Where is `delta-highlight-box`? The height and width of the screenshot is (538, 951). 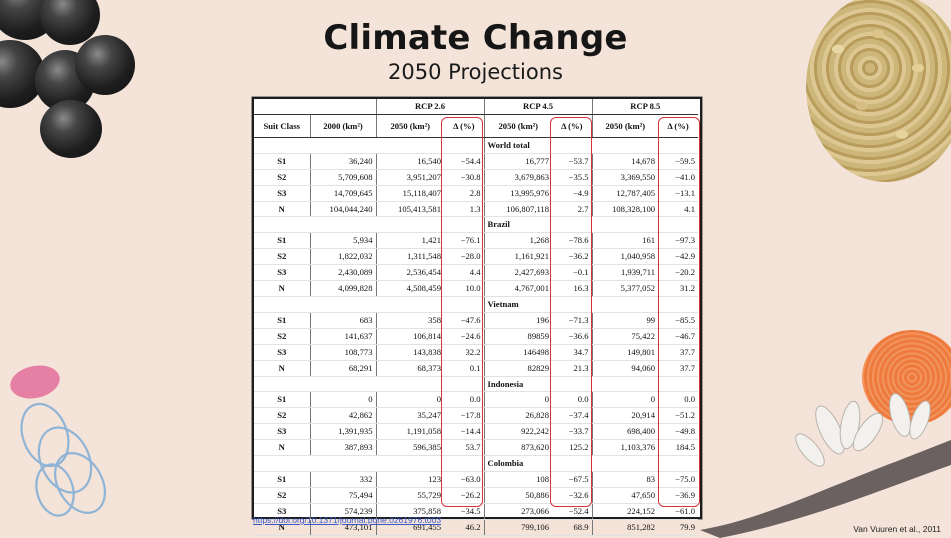 delta-highlight-box is located at coordinates (679, 312).